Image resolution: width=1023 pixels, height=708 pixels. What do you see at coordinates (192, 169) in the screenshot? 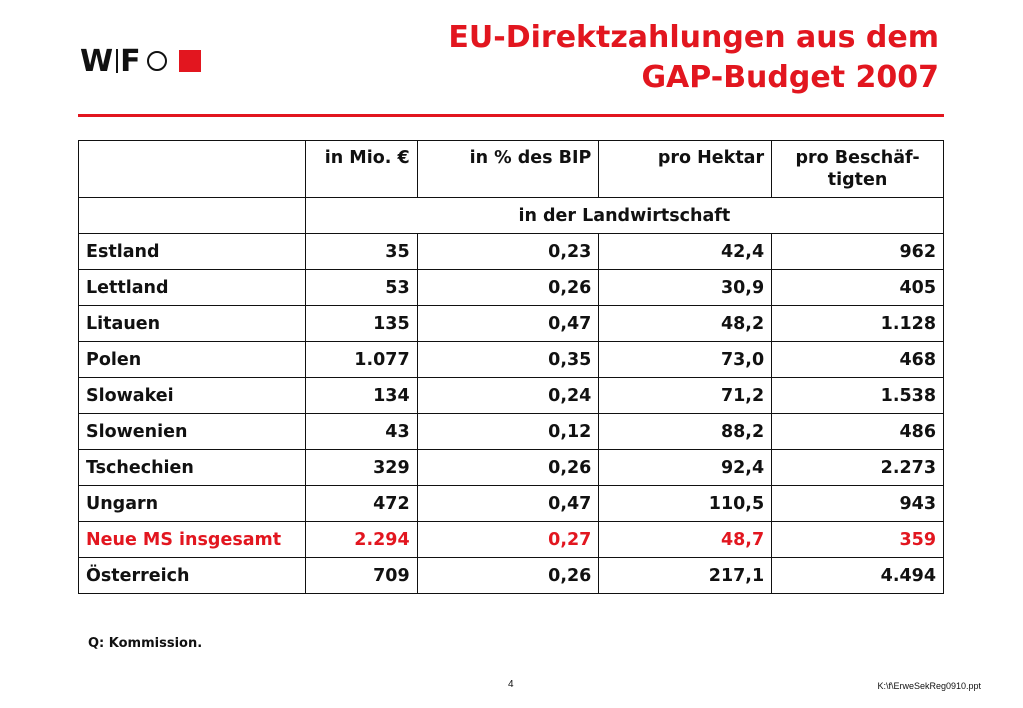
I see `header-empty` at bounding box center [192, 169].